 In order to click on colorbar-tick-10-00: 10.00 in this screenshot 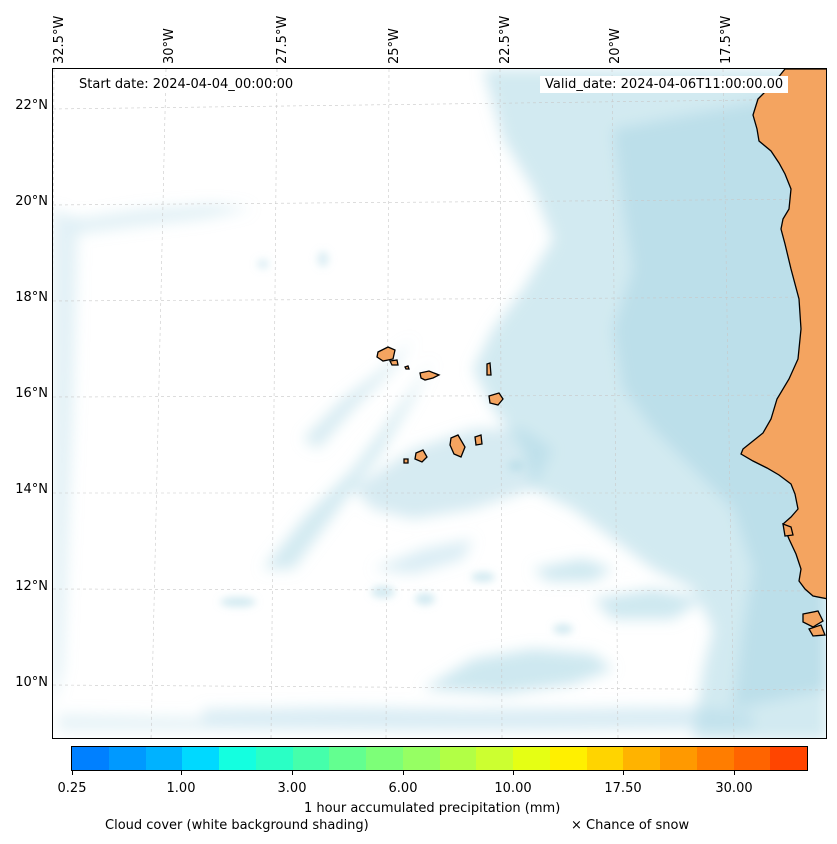, I will do `click(513, 788)`.